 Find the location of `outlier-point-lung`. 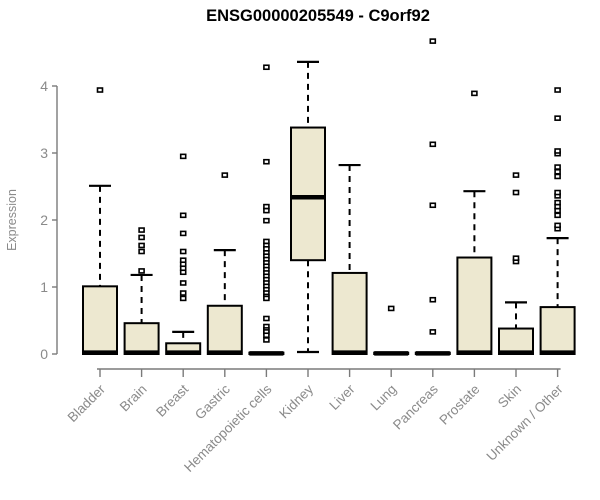

outlier-point-lung is located at coordinates (391, 308).